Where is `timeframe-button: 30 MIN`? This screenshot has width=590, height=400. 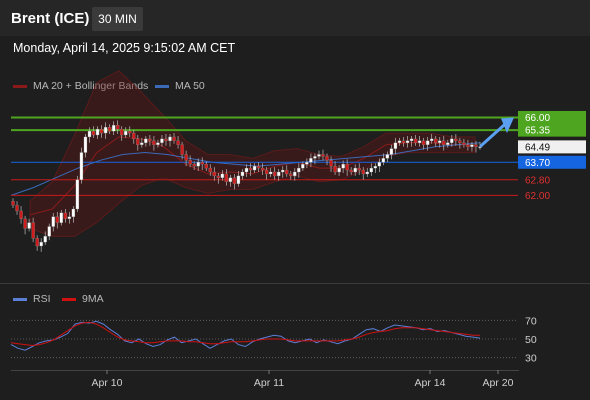 timeframe-button: 30 MIN is located at coordinates (117, 19).